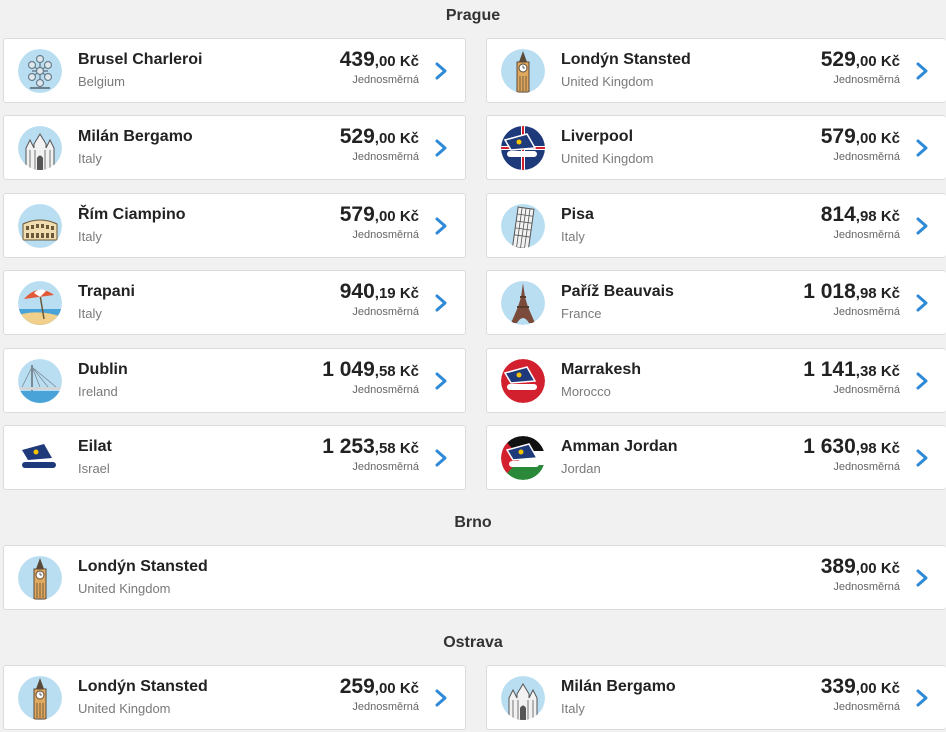 The height and width of the screenshot is (732, 946). I want to click on fare-price: 1 630,98 Kč, so click(851, 447).